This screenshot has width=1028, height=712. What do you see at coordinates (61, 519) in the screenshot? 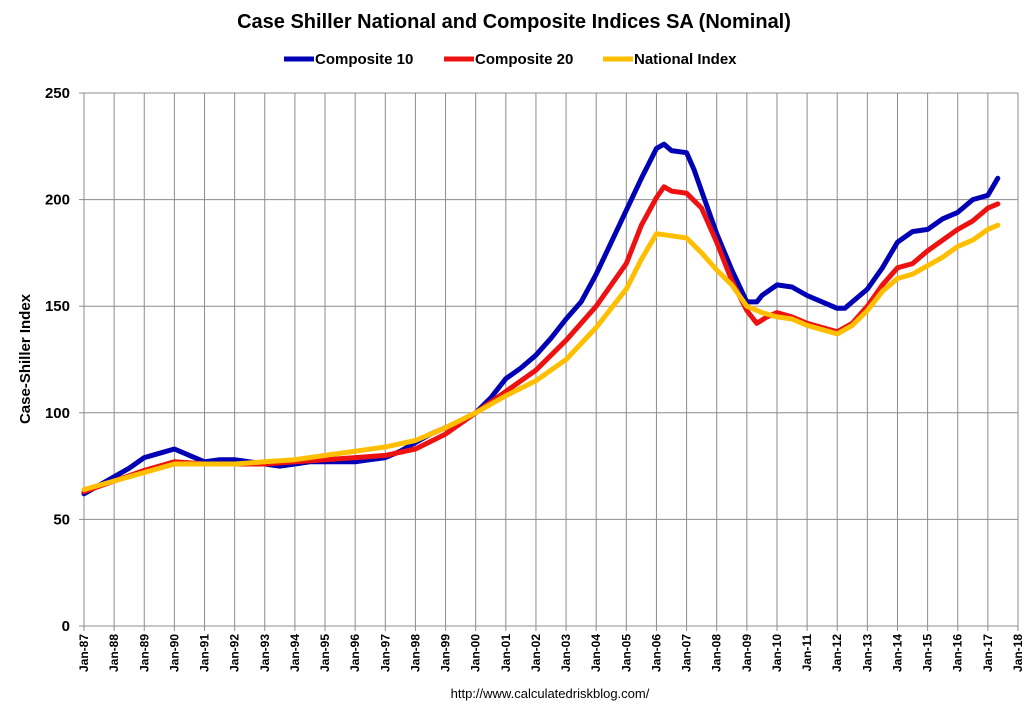
I see `y-tick-label: 50` at bounding box center [61, 519].